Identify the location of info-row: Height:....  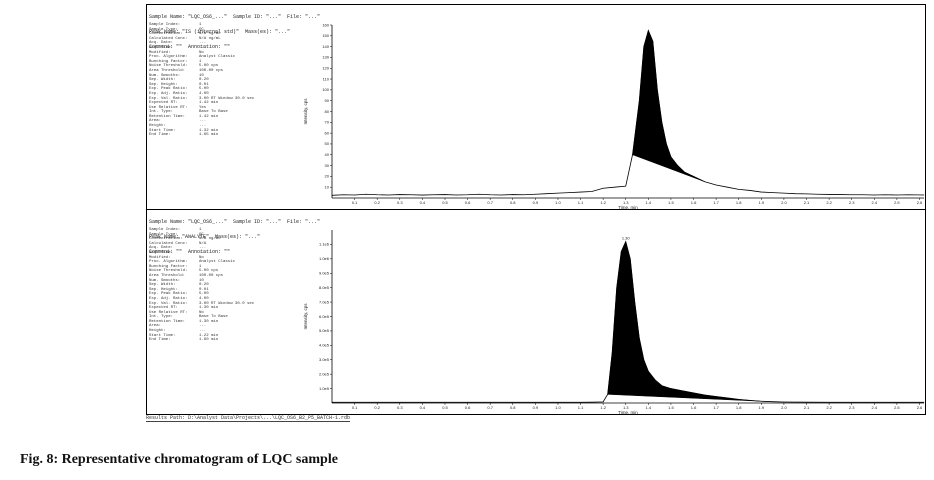
(234, 126).